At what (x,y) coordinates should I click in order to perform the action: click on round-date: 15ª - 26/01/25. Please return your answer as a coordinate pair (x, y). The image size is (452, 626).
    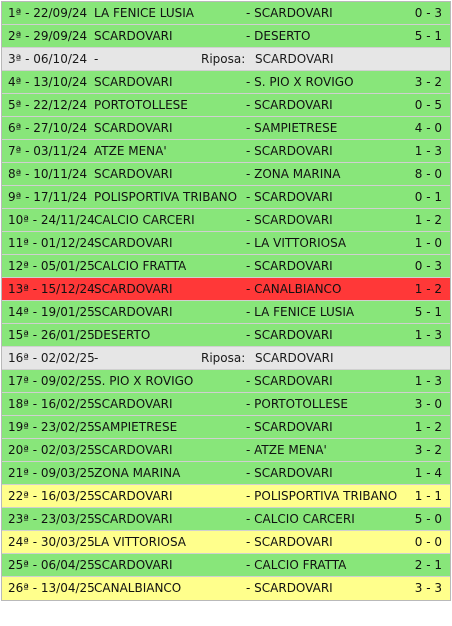
    Looking at the image, I should click on (51, 335).